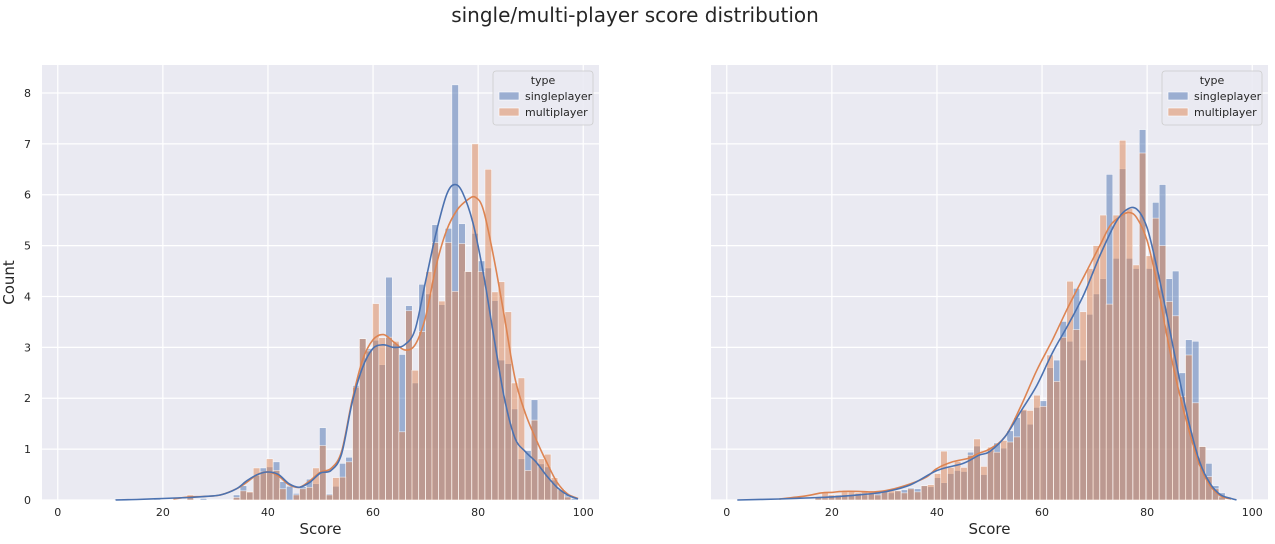 Image resolution: width=1275 pixels, height=544 pixels. What do you see at coordinates (543, 80) in the screenshot?
I see `left-legend-title: type` at bounding box center [543, 80].